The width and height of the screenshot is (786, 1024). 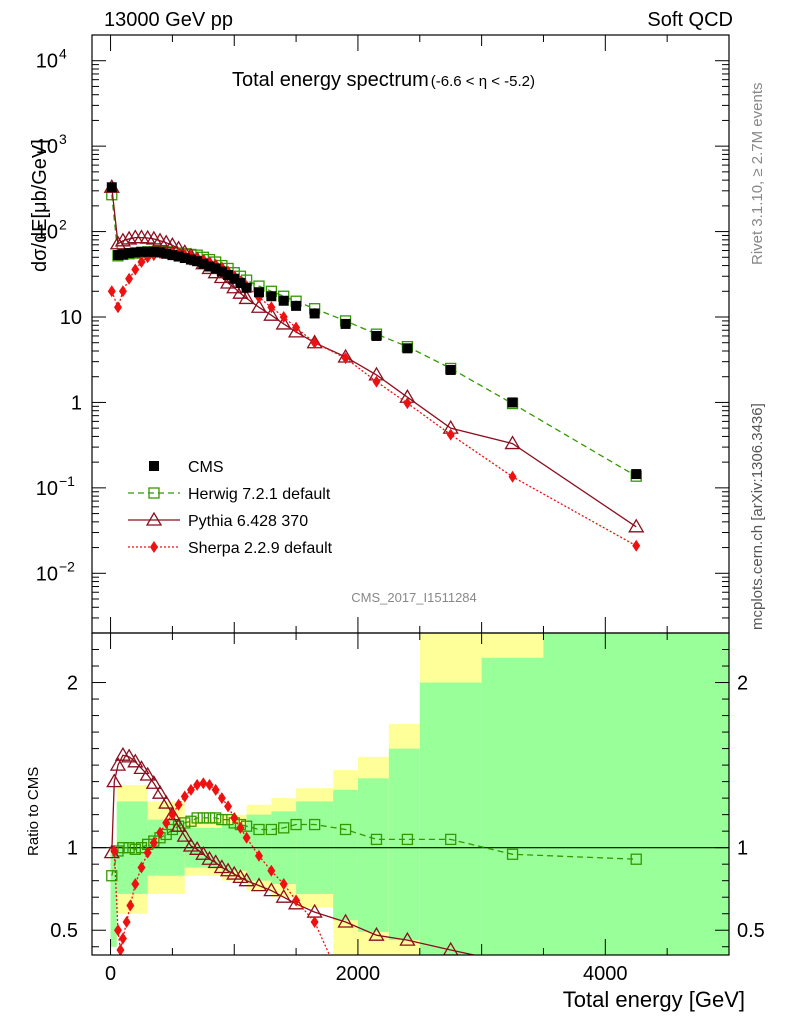 What do you see at coordinates (110, 974) in the screenshot?
I see `x-tick-label-0: 0` at bounding box center [110, 974].